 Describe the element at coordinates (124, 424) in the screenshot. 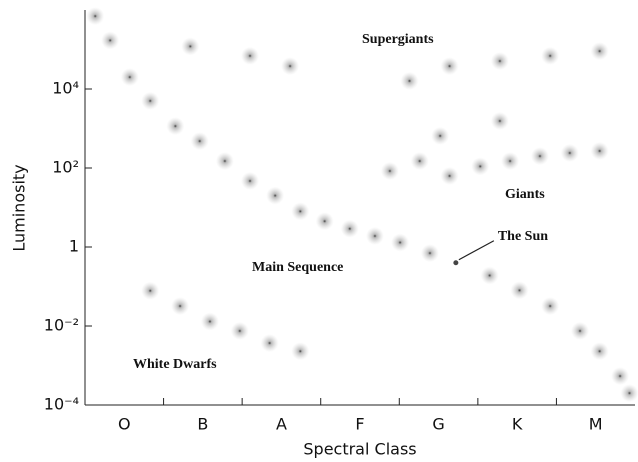

I see `x-tick-label: O` at that location.